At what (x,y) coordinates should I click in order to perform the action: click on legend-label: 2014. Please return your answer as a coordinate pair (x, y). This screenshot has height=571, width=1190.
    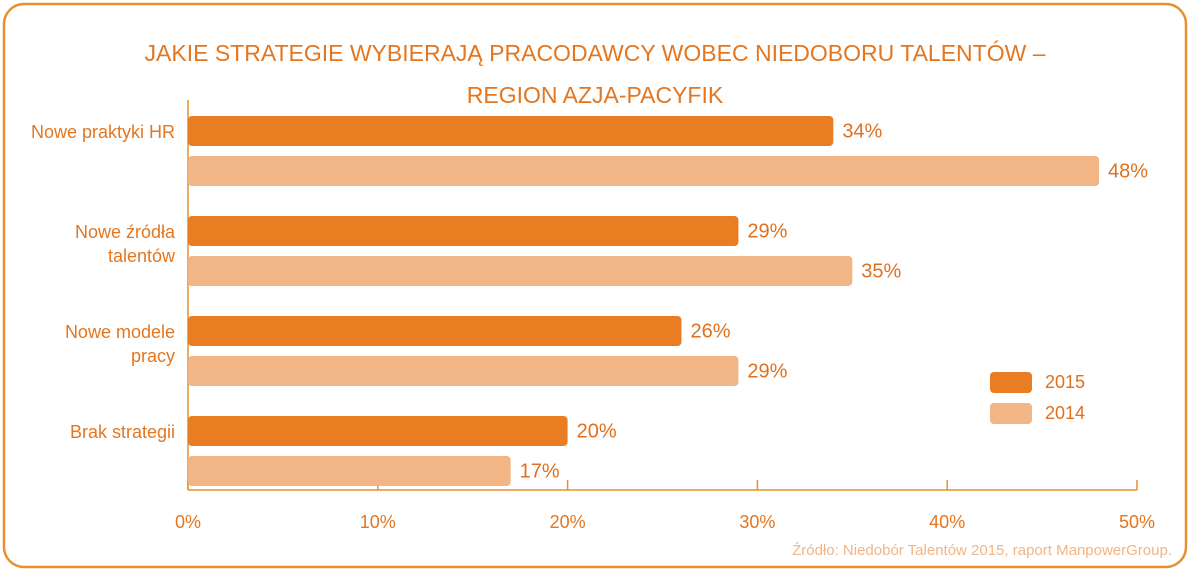
    Looking at the image, I should click on (1065, 413).